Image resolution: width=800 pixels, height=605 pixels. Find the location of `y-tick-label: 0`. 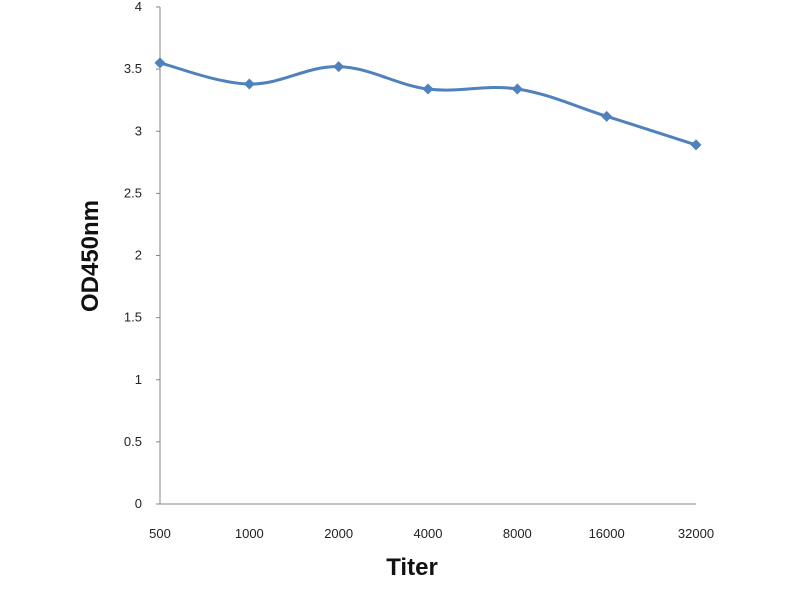

y-tick-label: 0 is located at coordinates (138, 503).